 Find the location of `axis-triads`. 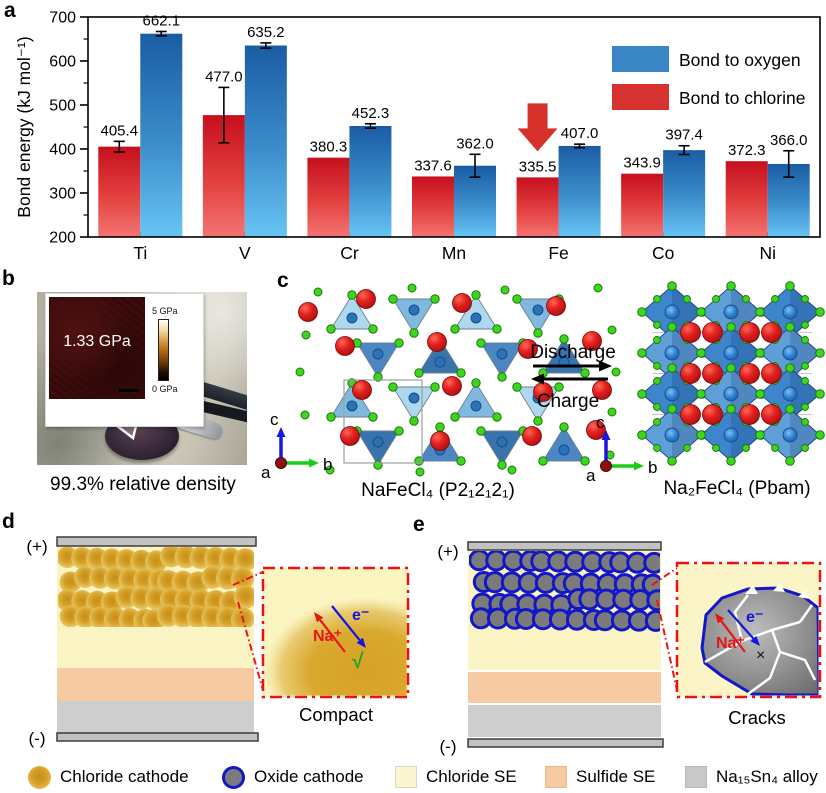

axis-triads is located at coordinates (459, 449).